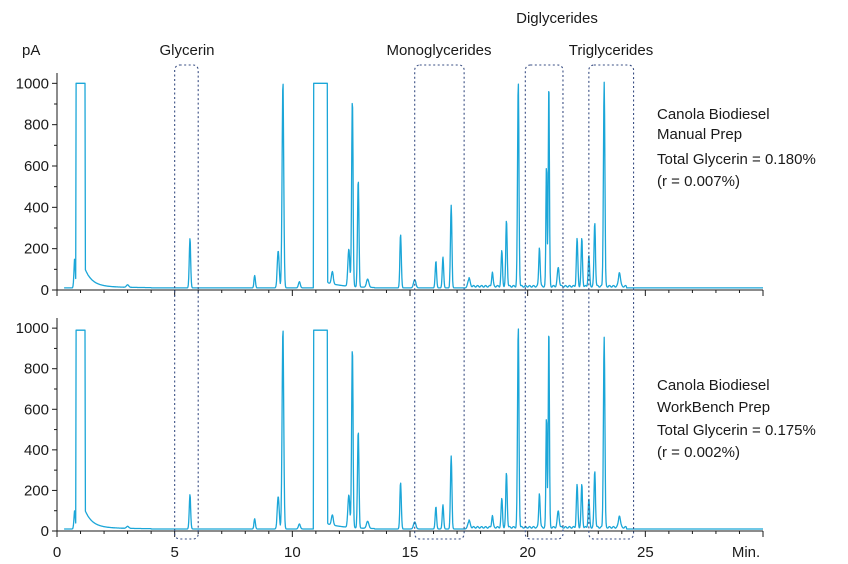 The image size is (848, 564). Describe the element at coordinates (698, 181) in the screenshot. I see `panel-1-annotation-line-4: (r = 0.007%)` at that location.